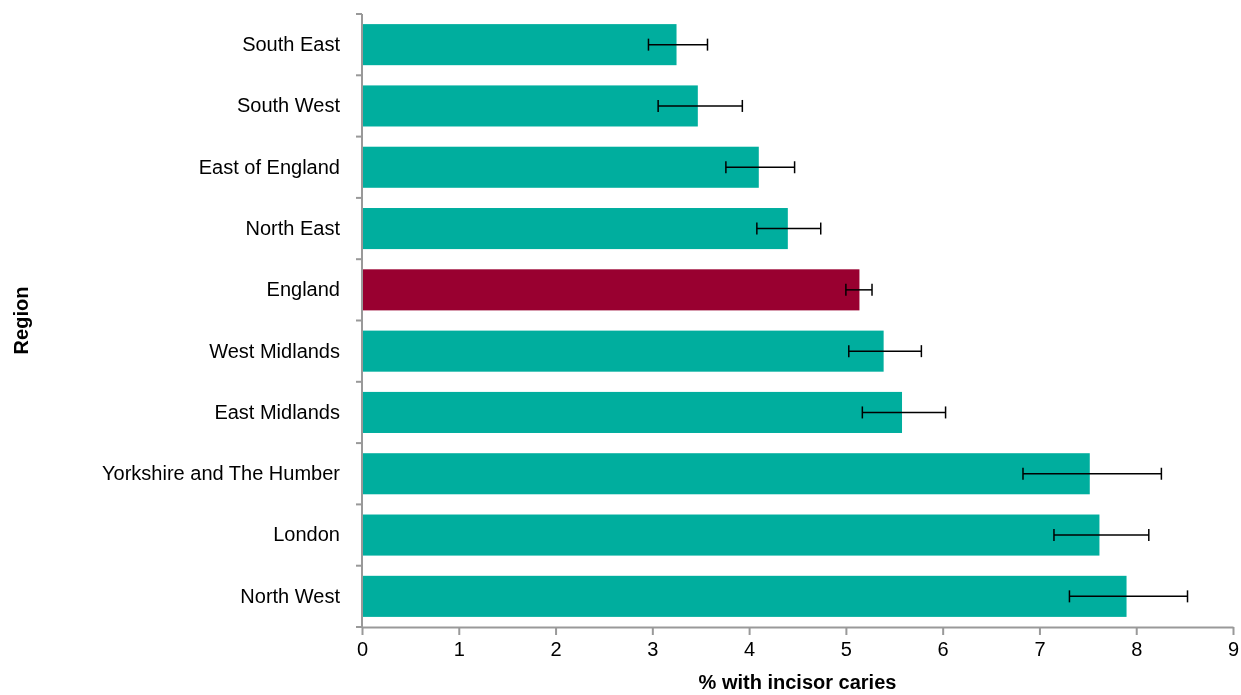  Describe the element at coordinates (797, 682) in the screenshot. I see `x-axis-title: % with incisor caries` at that location.